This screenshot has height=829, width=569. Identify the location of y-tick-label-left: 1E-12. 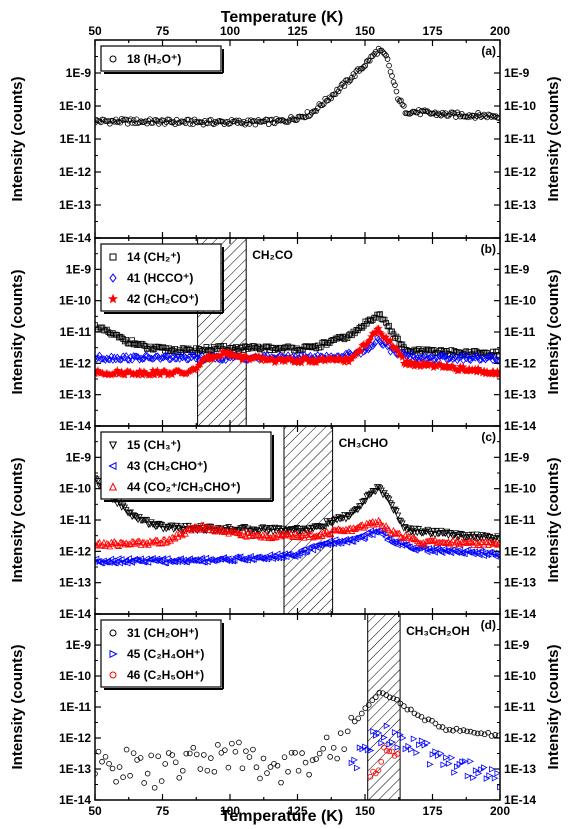
(75, 172).